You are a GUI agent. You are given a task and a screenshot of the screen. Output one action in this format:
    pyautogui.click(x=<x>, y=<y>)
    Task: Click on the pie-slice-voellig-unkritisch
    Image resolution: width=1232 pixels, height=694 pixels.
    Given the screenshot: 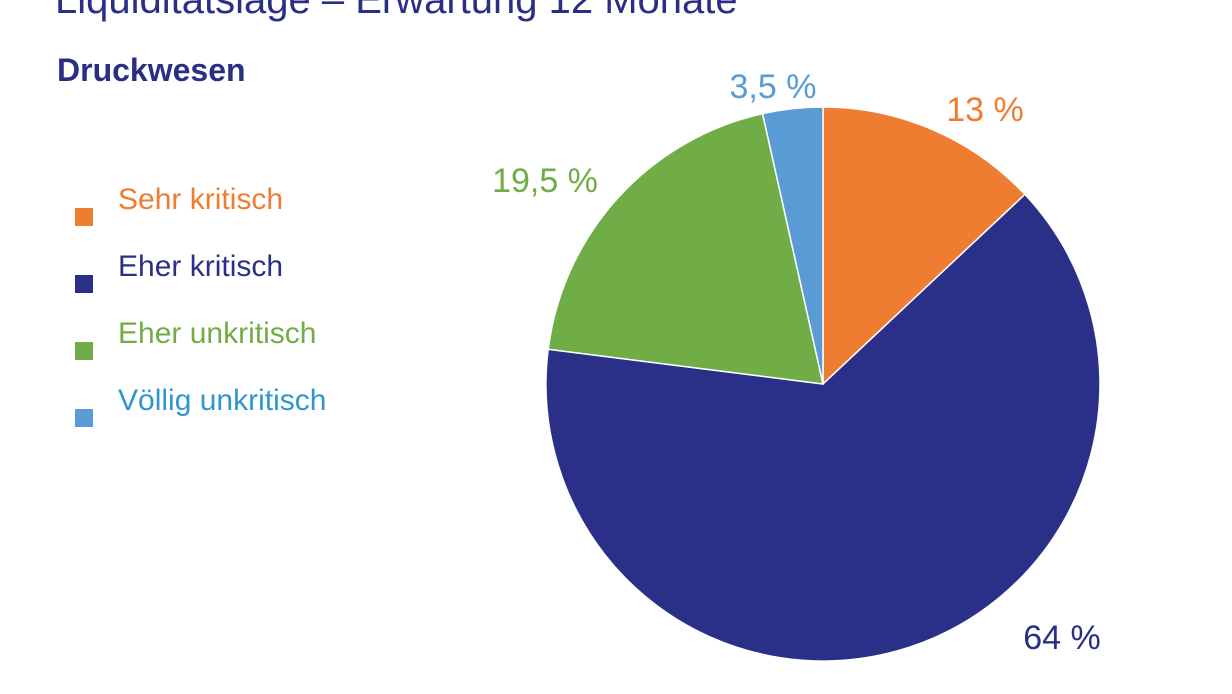 What is the action you would take?
    pyautogui.click(x=792, y=245)
    